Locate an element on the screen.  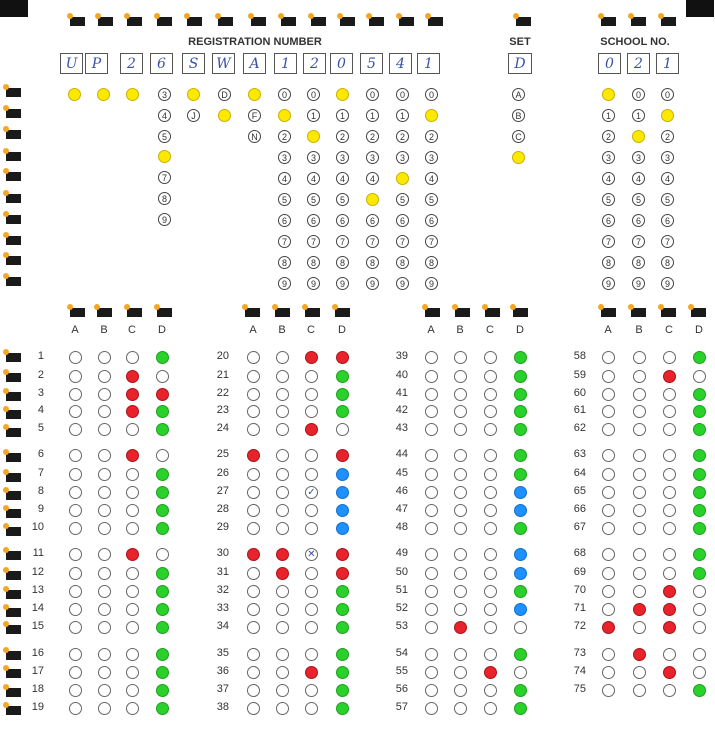
id-bubble: 2 is located at coordinates (284, 136).